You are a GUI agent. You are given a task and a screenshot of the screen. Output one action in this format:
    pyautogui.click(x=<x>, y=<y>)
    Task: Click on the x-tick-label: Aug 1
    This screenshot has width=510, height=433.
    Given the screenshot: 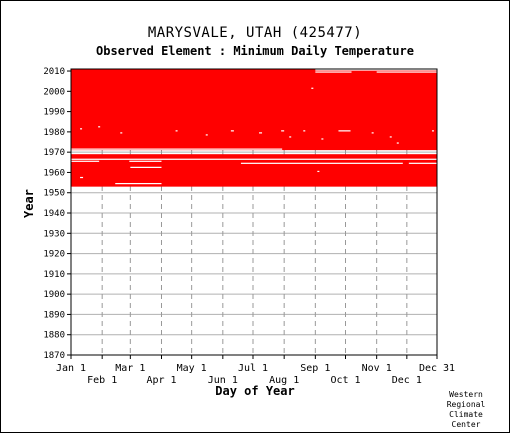 What is the action you would take?
    pyautogui.click(x=284, y=380)
    